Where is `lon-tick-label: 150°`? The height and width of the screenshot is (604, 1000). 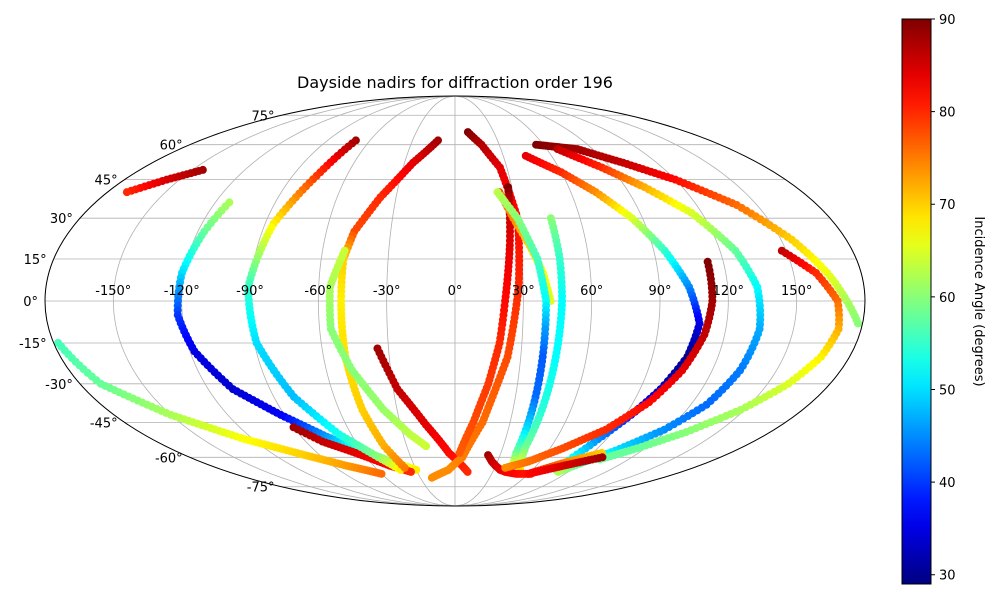
lon-tick-label: 150° is located at coordinates (796, 291).